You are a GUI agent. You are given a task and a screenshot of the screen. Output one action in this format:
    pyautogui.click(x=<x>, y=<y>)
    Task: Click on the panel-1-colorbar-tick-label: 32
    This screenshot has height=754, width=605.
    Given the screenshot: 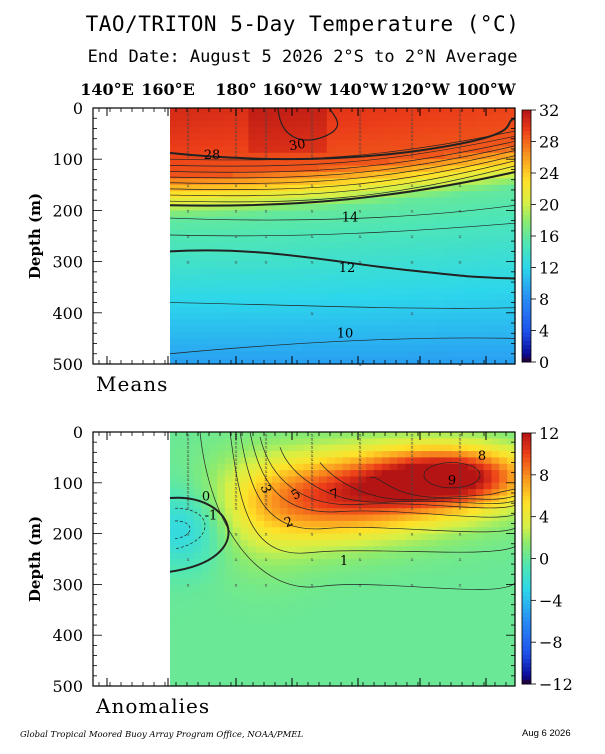 What is the action you would take?
    pyautogui.click(x=549, y=110)
    